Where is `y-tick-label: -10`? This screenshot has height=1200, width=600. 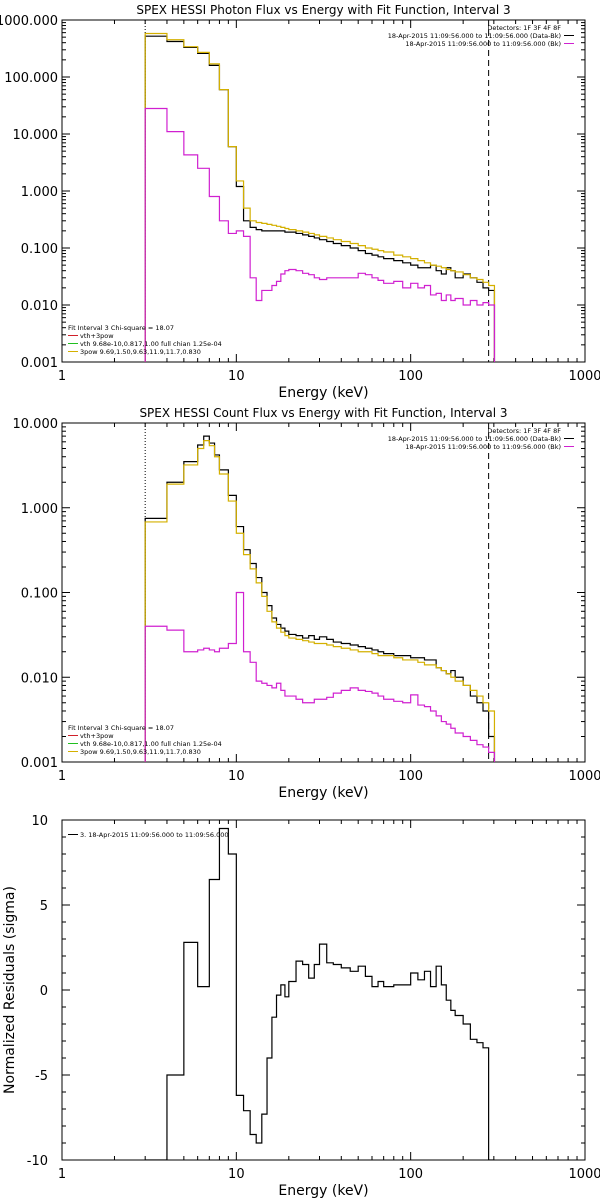 y-tick-label: -10 is located at coordinates (37, 1161).